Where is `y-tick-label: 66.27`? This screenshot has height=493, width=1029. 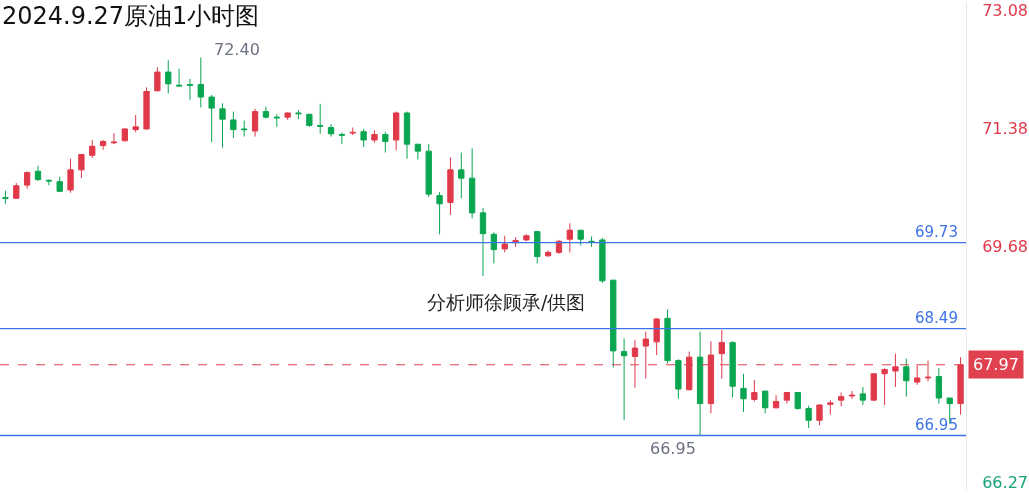 y-tick-label: 66.27 is located at coordinates (1005, 483).